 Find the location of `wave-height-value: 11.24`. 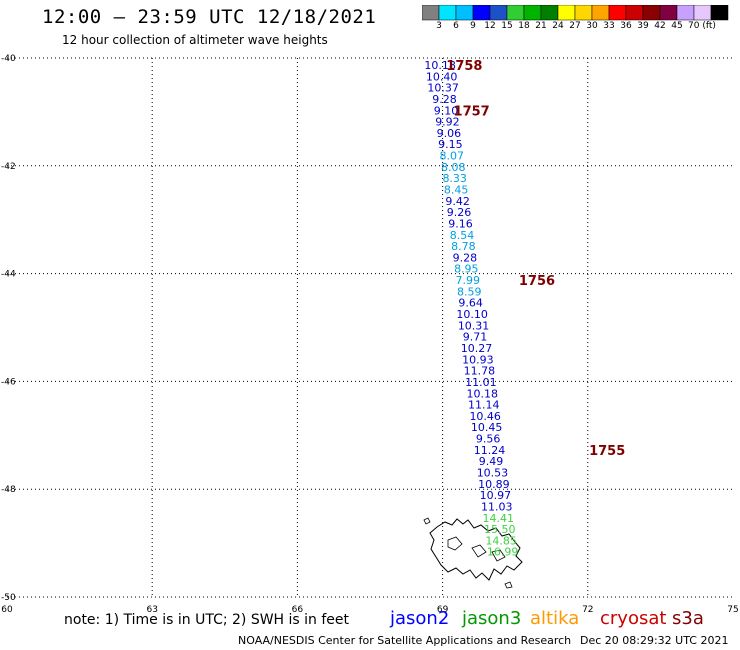

wave-height-value: 11.24 is located at coordinates (490, 450).